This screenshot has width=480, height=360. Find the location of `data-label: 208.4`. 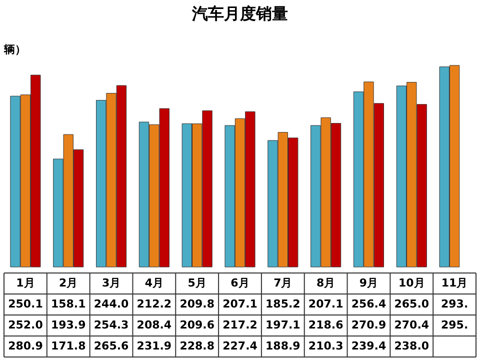

data-label: 208.4 is located at coordinates (154, 325).